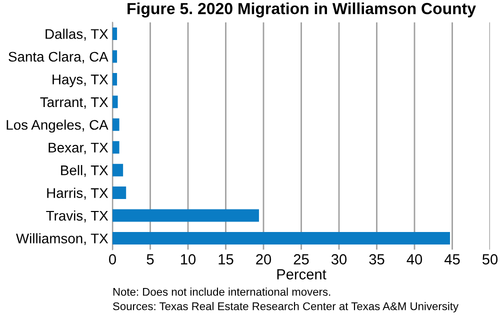 Image resolution: width=500 pixels, height=320 pixels. What do you see at coordinates (301, 274) in the screenshot?
I see `x-axis-title: Percent` at bounding box center [301, 274].